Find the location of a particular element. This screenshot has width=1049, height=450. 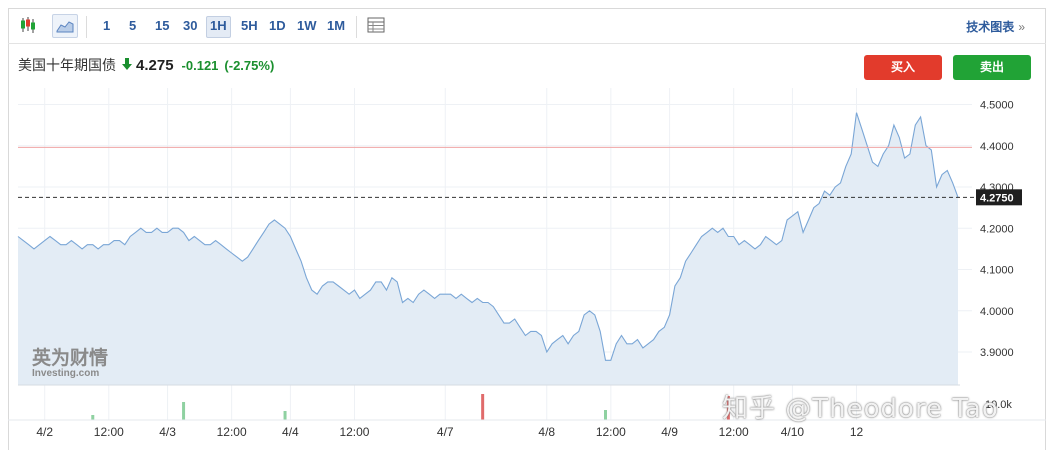

y-tick-label: 4.2000 is located at coordinates (997, 229).